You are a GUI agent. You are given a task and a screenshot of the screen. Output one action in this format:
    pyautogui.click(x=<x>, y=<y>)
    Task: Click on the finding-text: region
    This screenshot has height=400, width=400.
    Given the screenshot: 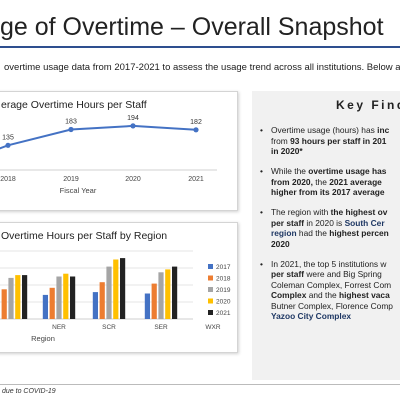 What is the action you would take?
    pyautogui.click(x=284, y=233)
    